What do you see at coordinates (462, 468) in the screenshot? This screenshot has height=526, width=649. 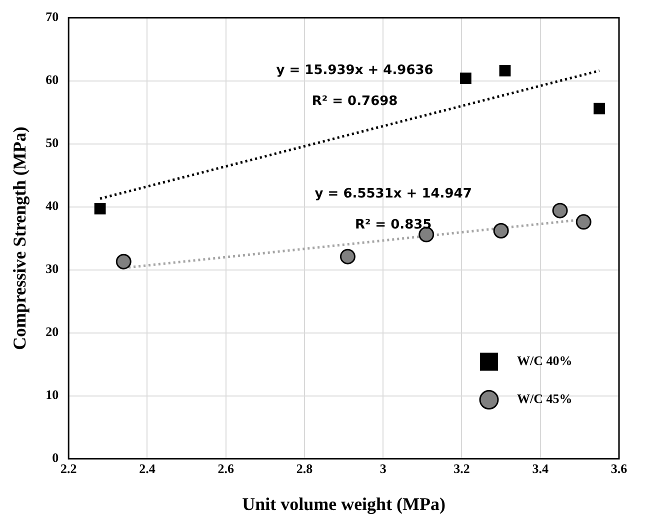 I see `x-tick-label: 3.2` at bounding box center [462, 468].